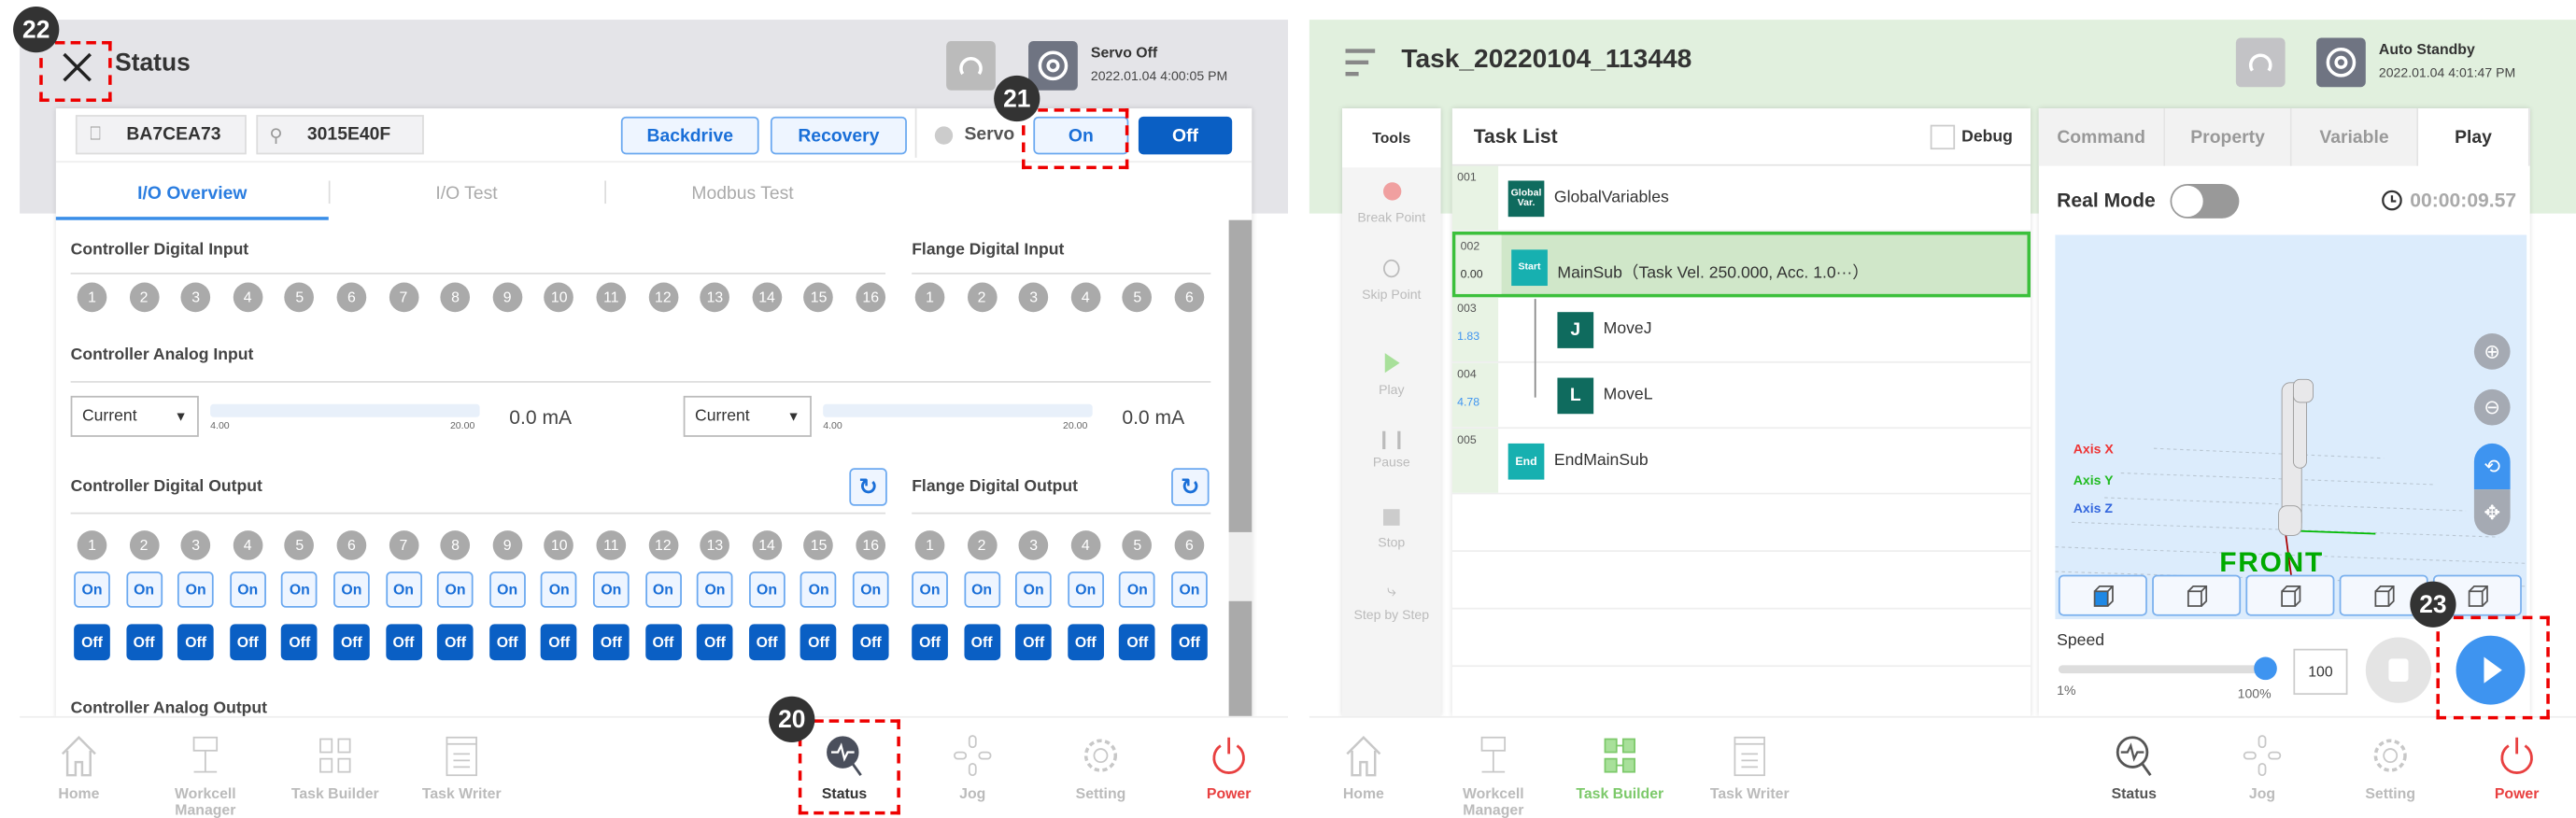 This screenshot has height=818, width=2576. What do you see at coordinates (1240, 375) in the screenshot?
I see `scrollbar-thumb` at bounding box center [1240, 375].